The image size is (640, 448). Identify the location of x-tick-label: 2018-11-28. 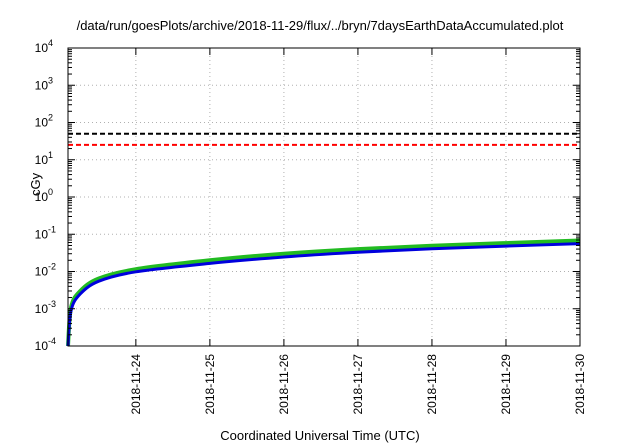
(432, 384).